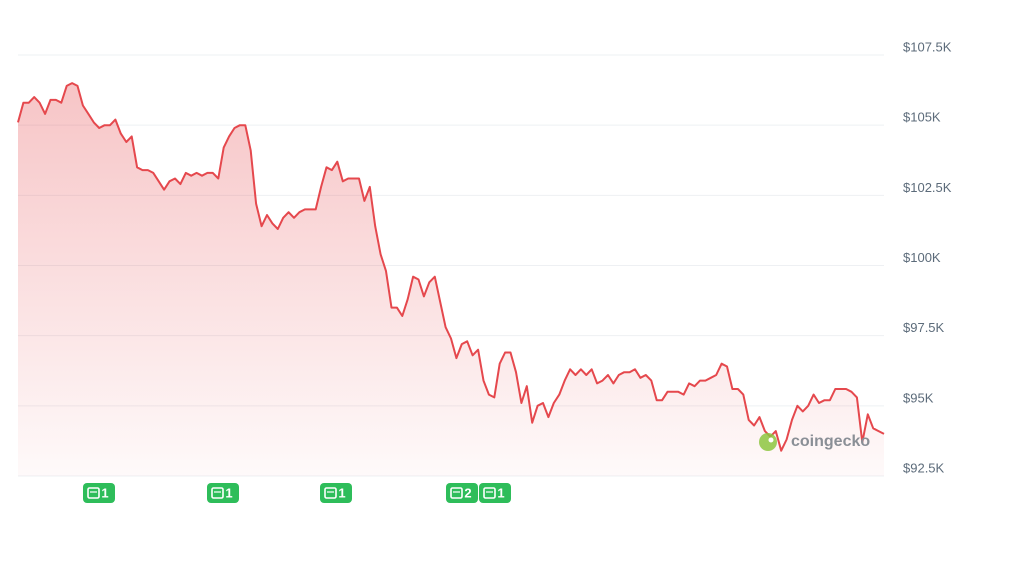  What do you see at coordinates (297, 493) in the screenshot?
I see `events: 1 1 1 2 1` at bounding box center [297, 493].